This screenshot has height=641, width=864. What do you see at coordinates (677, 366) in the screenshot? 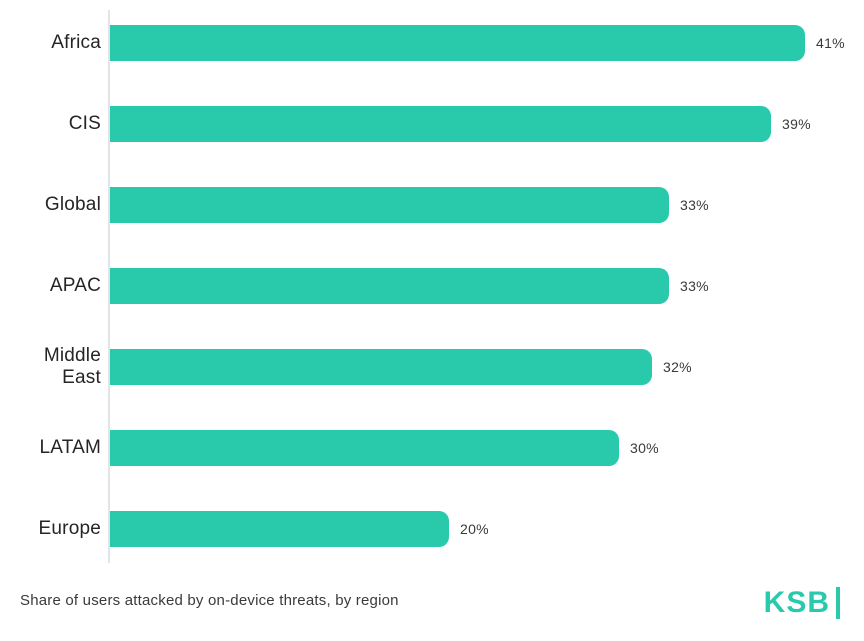
I see `value-label: 32%` at bounding box center [677, 366].